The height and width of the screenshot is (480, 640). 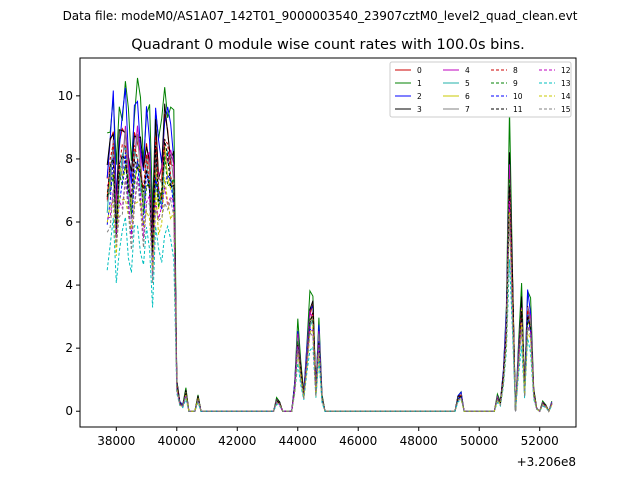 I want to click on legend-label-2: 2, so click(x=419, y=96).